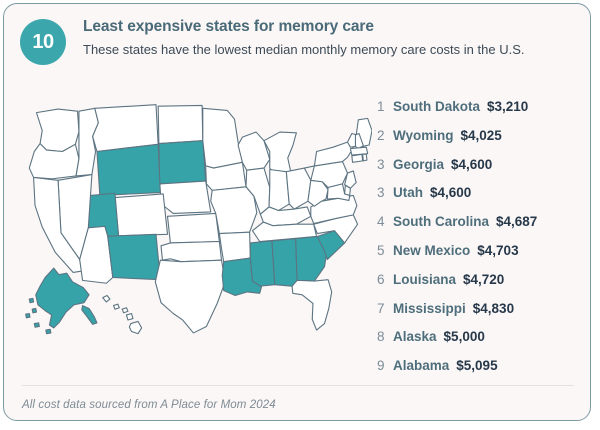 The image size is (600, 430). I want to click on state-ma, so click(358, 151).